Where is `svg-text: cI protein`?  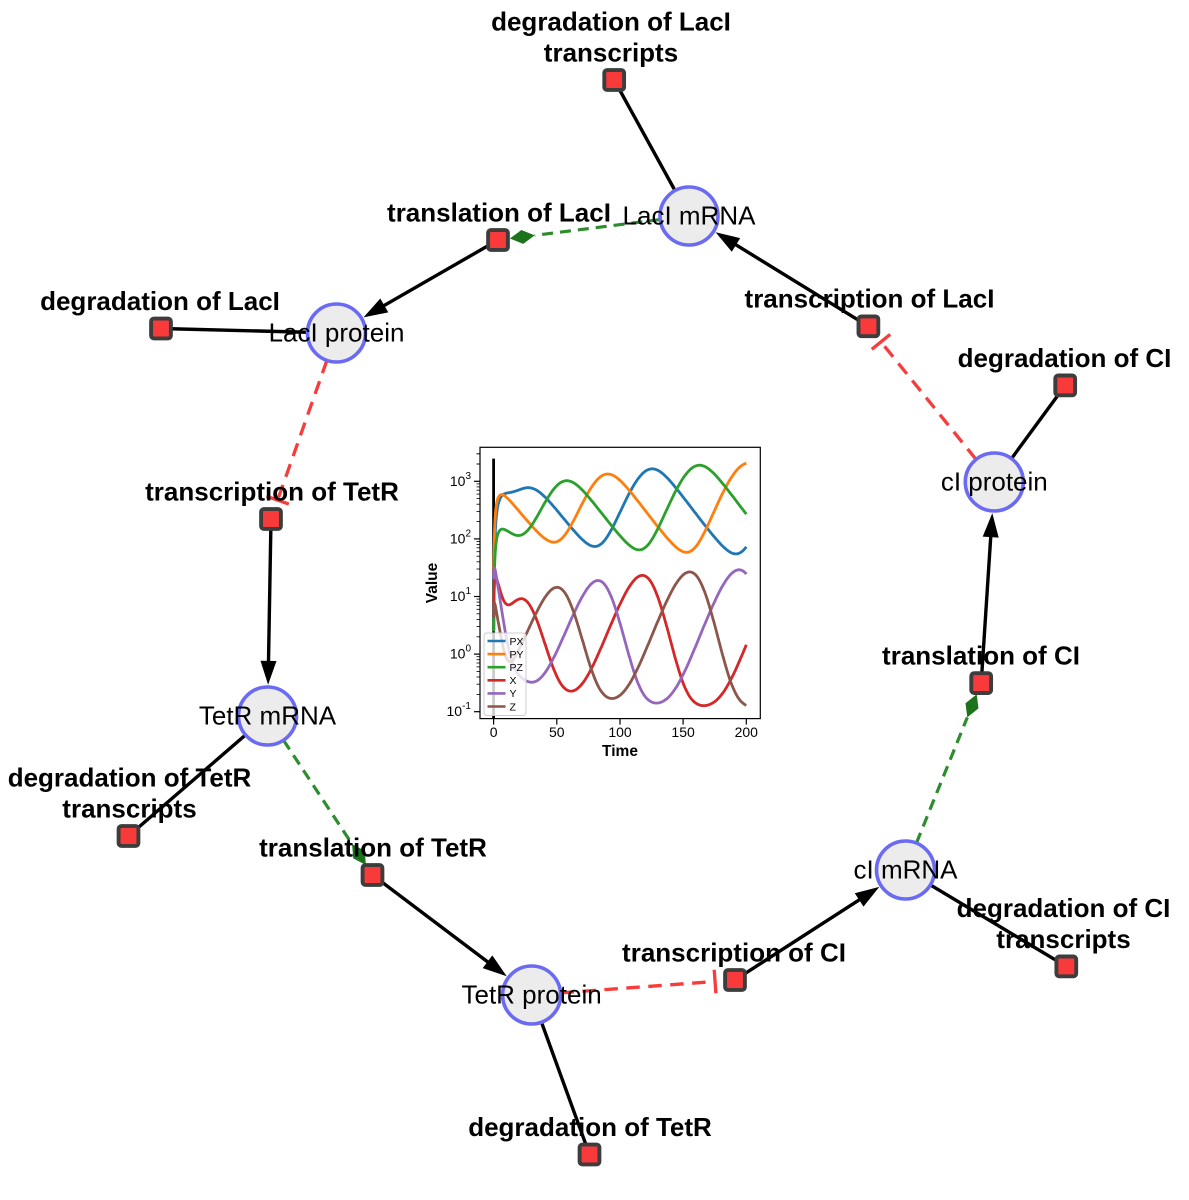 svg-text: cI protein is located at coordinates (994, 482).